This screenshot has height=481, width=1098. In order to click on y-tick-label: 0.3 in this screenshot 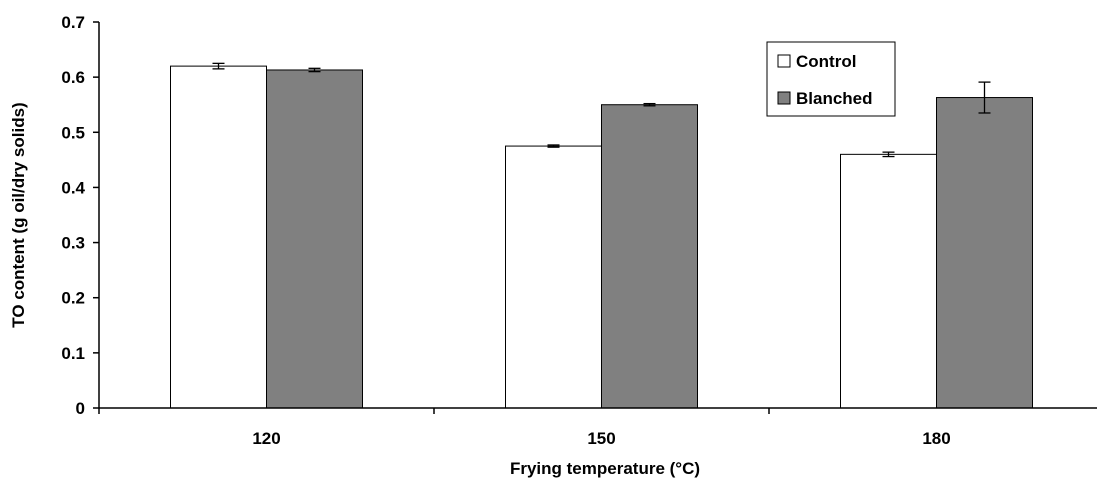, I will do `click(73, 243)`.